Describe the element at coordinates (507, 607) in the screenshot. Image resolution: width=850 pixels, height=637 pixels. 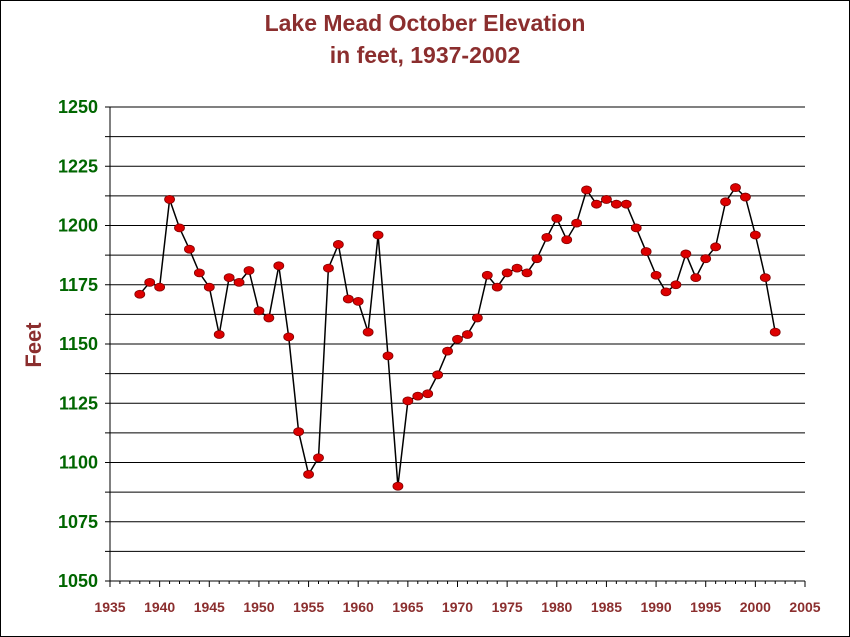
I see `x-tick-label: 1975` at that location.